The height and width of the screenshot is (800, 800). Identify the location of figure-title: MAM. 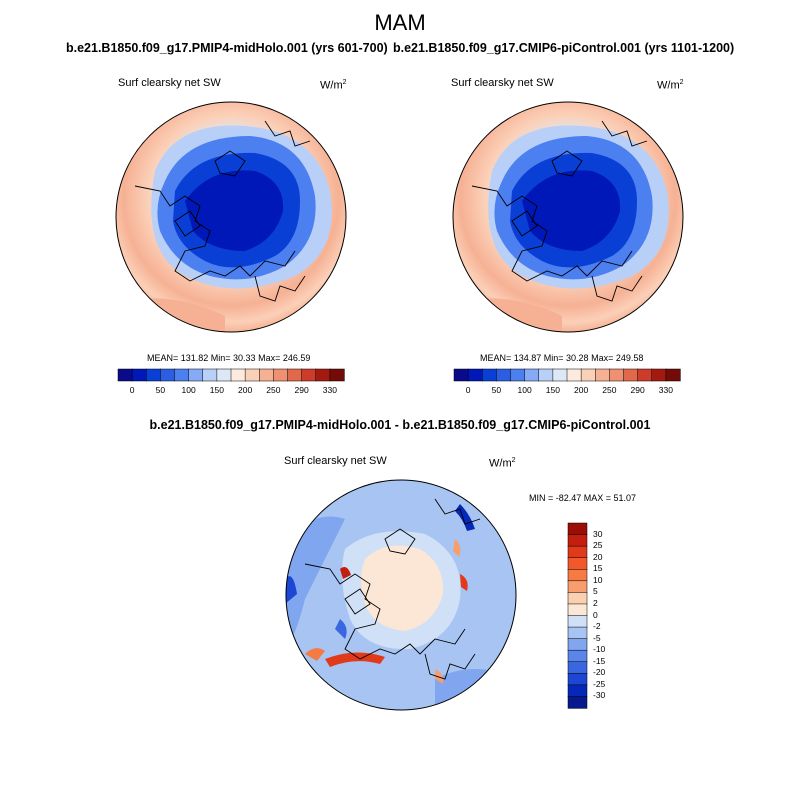
(400, 22).